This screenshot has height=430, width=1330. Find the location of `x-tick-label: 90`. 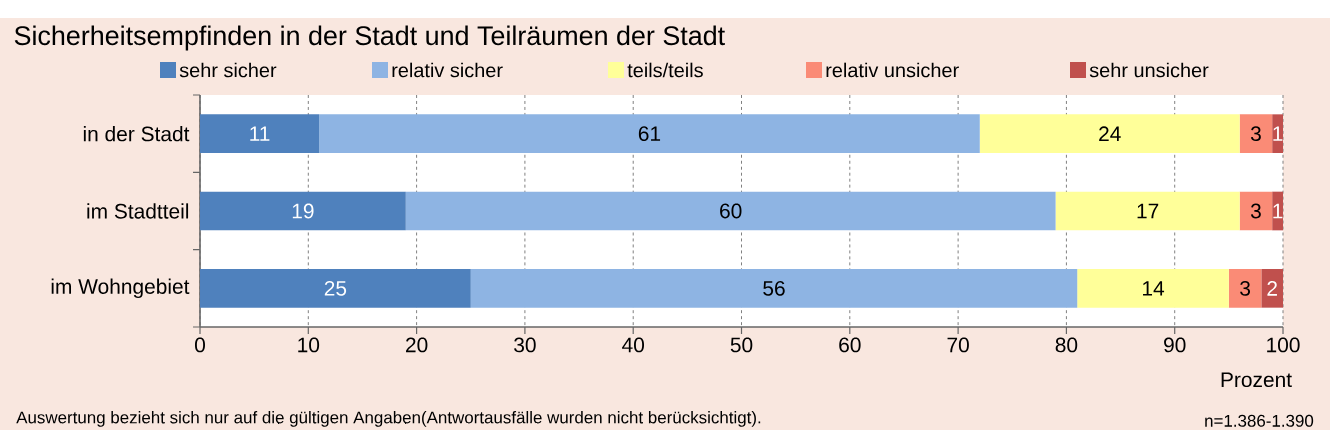

x-tick-label: 90 is located at coordinates (1175, 345).